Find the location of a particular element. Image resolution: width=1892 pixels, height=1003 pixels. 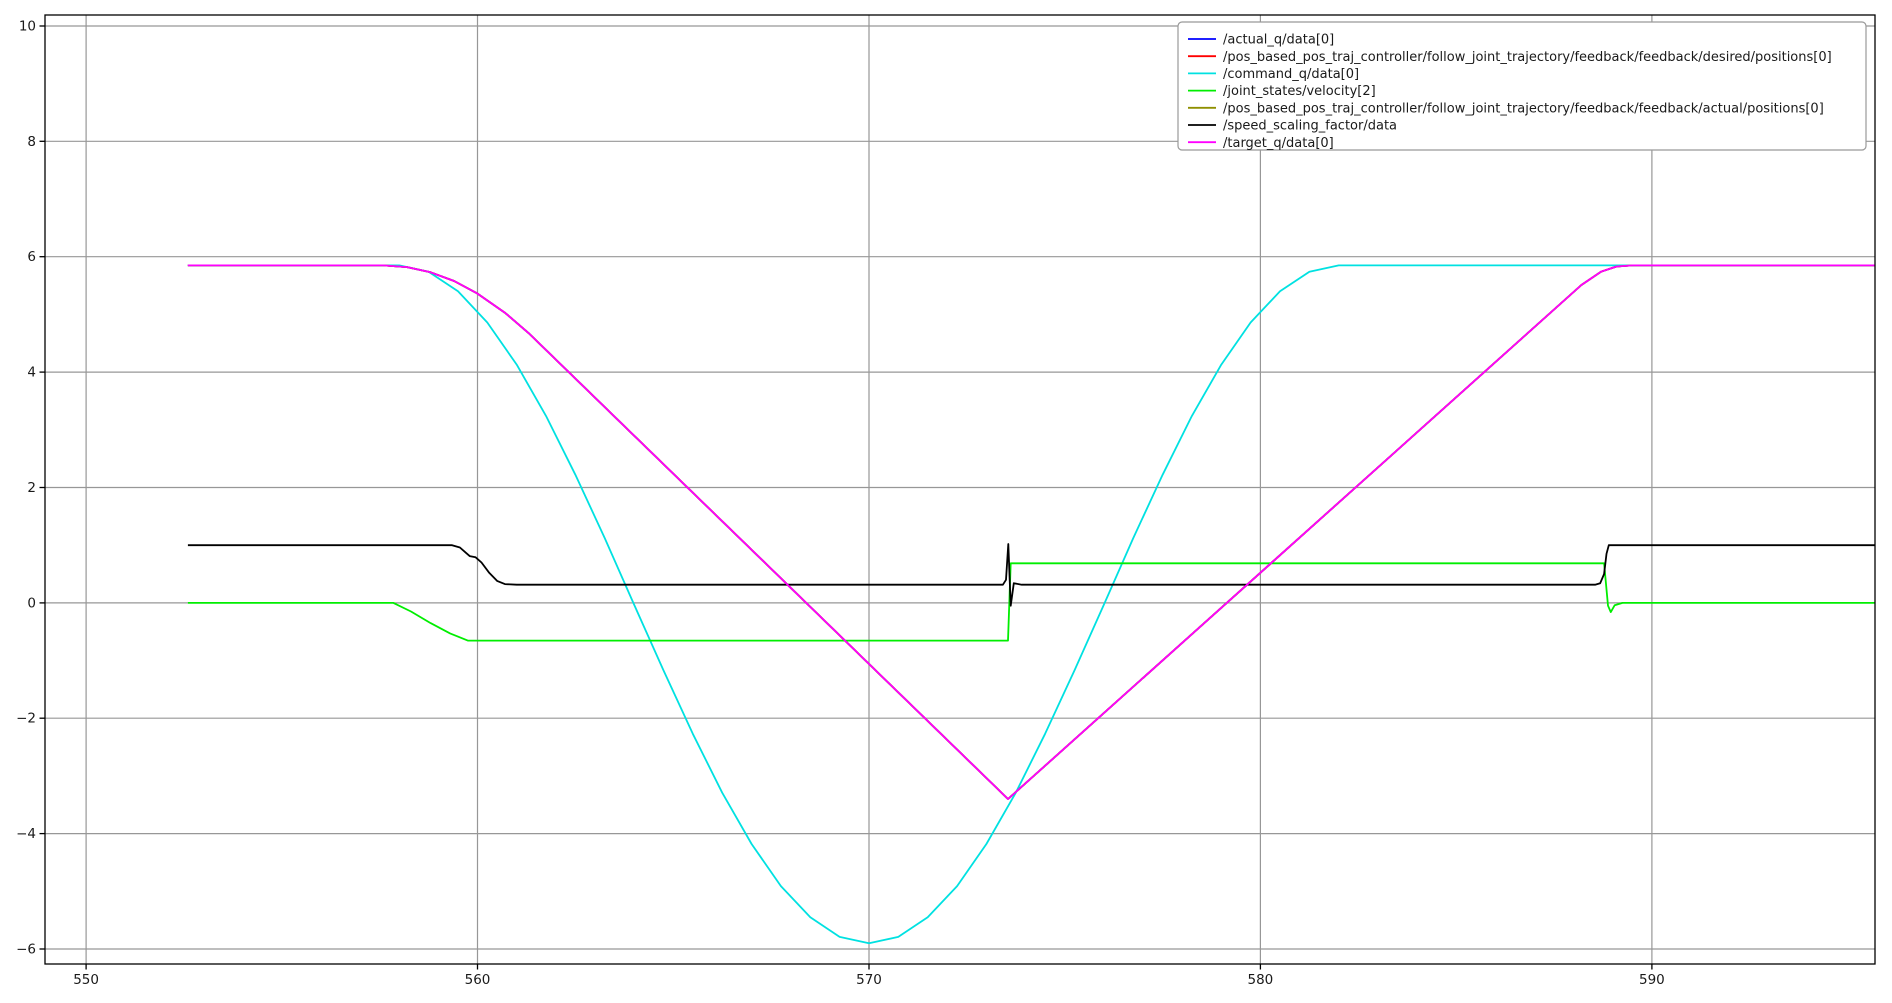

legend-entry: /command_q/data[0] is located at coordinates (1273, 74).